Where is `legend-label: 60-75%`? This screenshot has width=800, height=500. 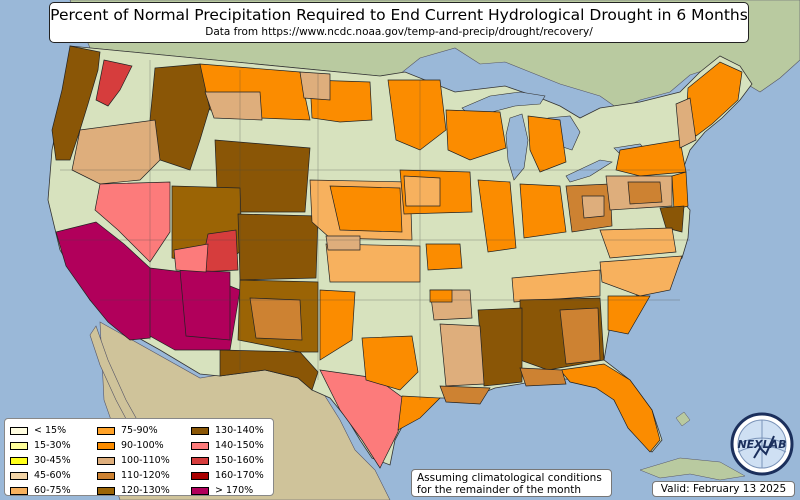
legend-label: 60-75% is located at coordinates (52, 490).